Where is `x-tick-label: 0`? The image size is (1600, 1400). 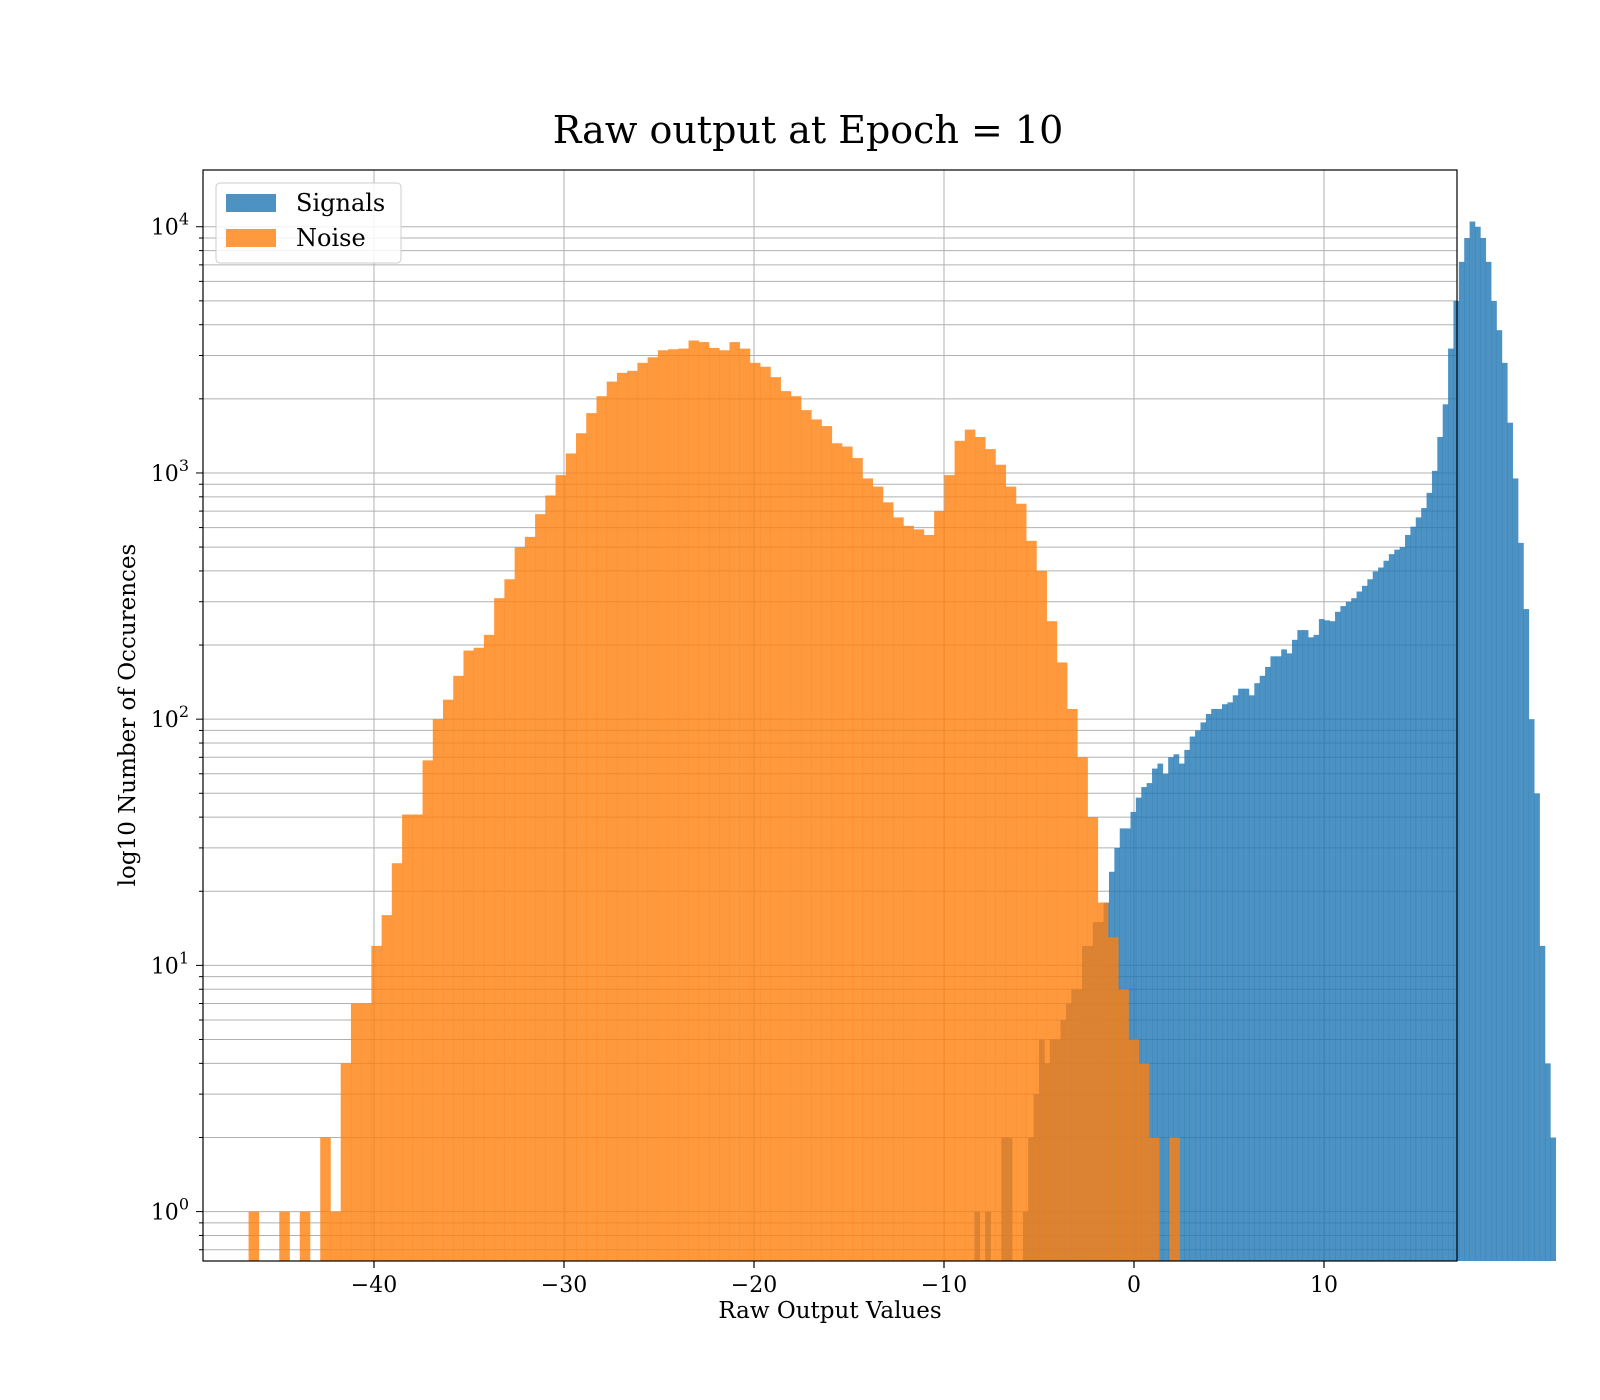
x-tick-label: 0 is located at coordinates (1134, 1285).